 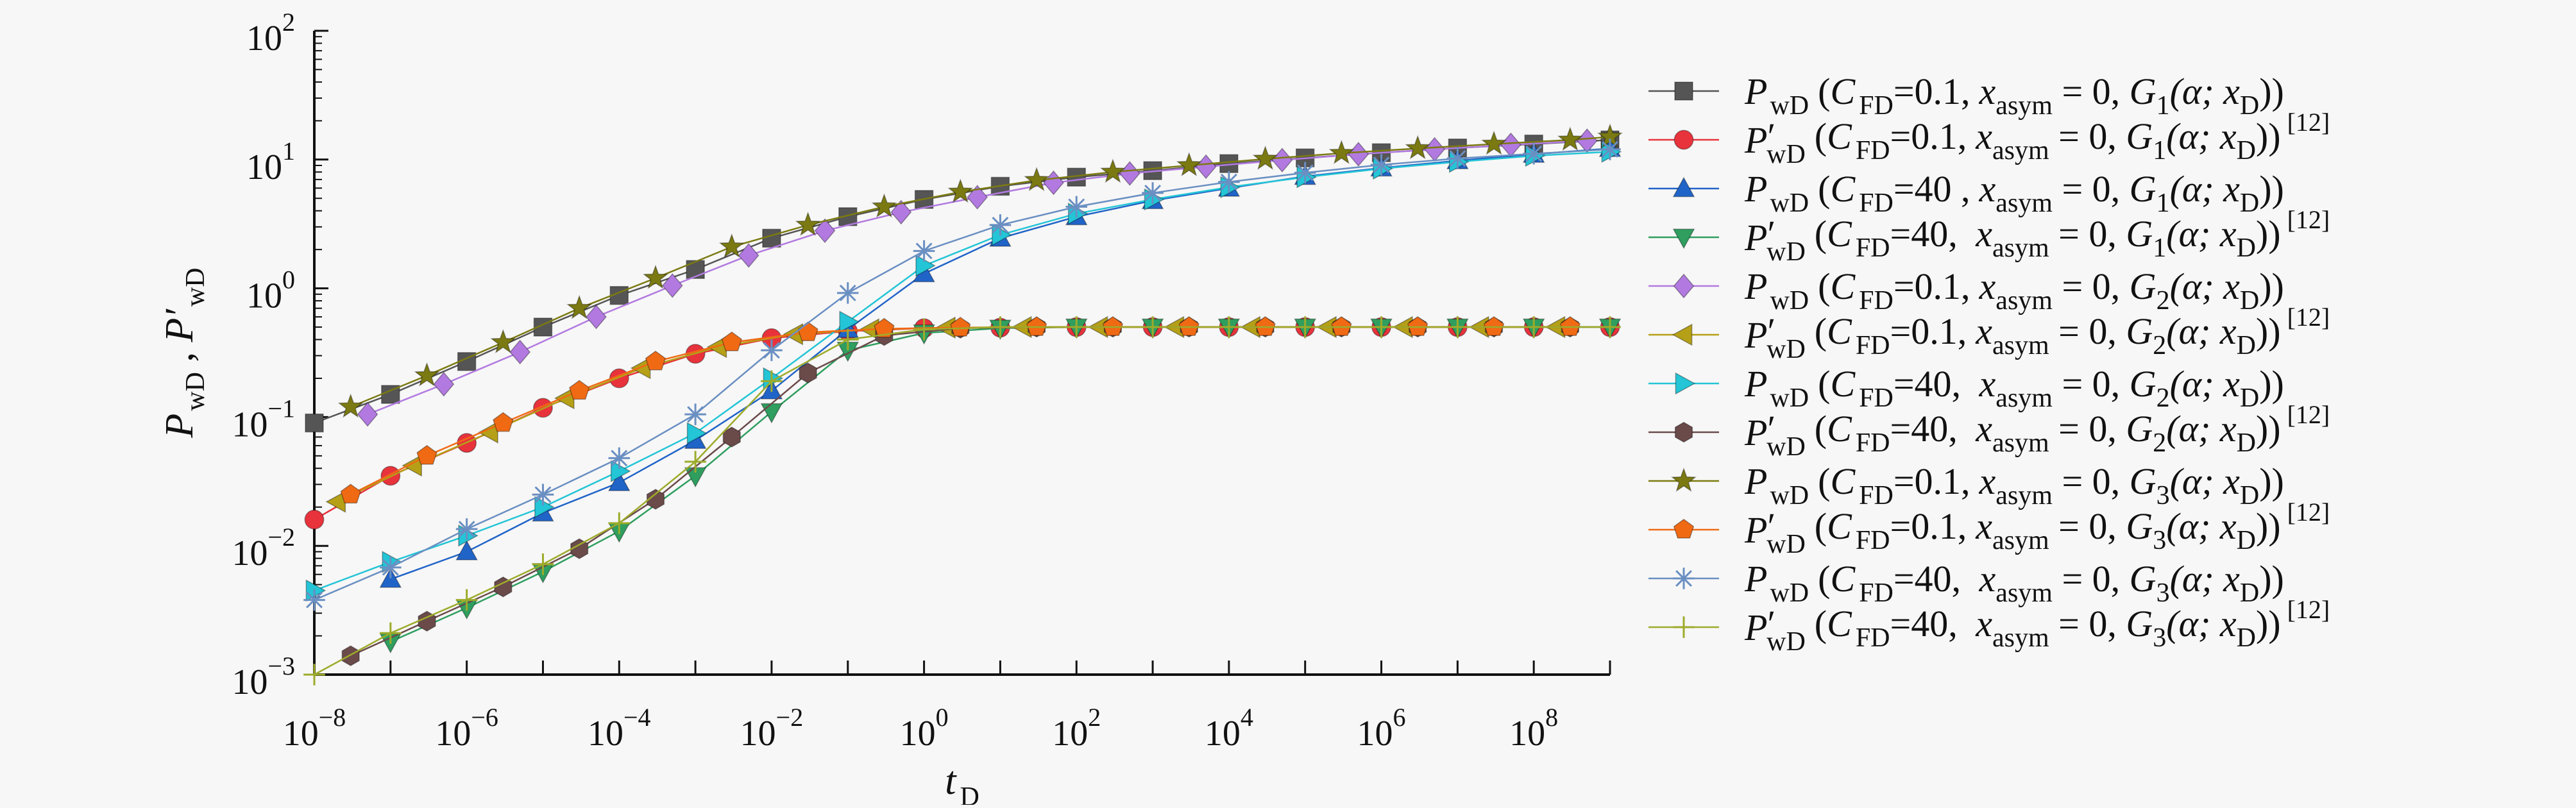 What do you see at coordinates (484, 718) in the screenshot?
I see `x-tick-exponent: −6` at bounding box center [484, 718].